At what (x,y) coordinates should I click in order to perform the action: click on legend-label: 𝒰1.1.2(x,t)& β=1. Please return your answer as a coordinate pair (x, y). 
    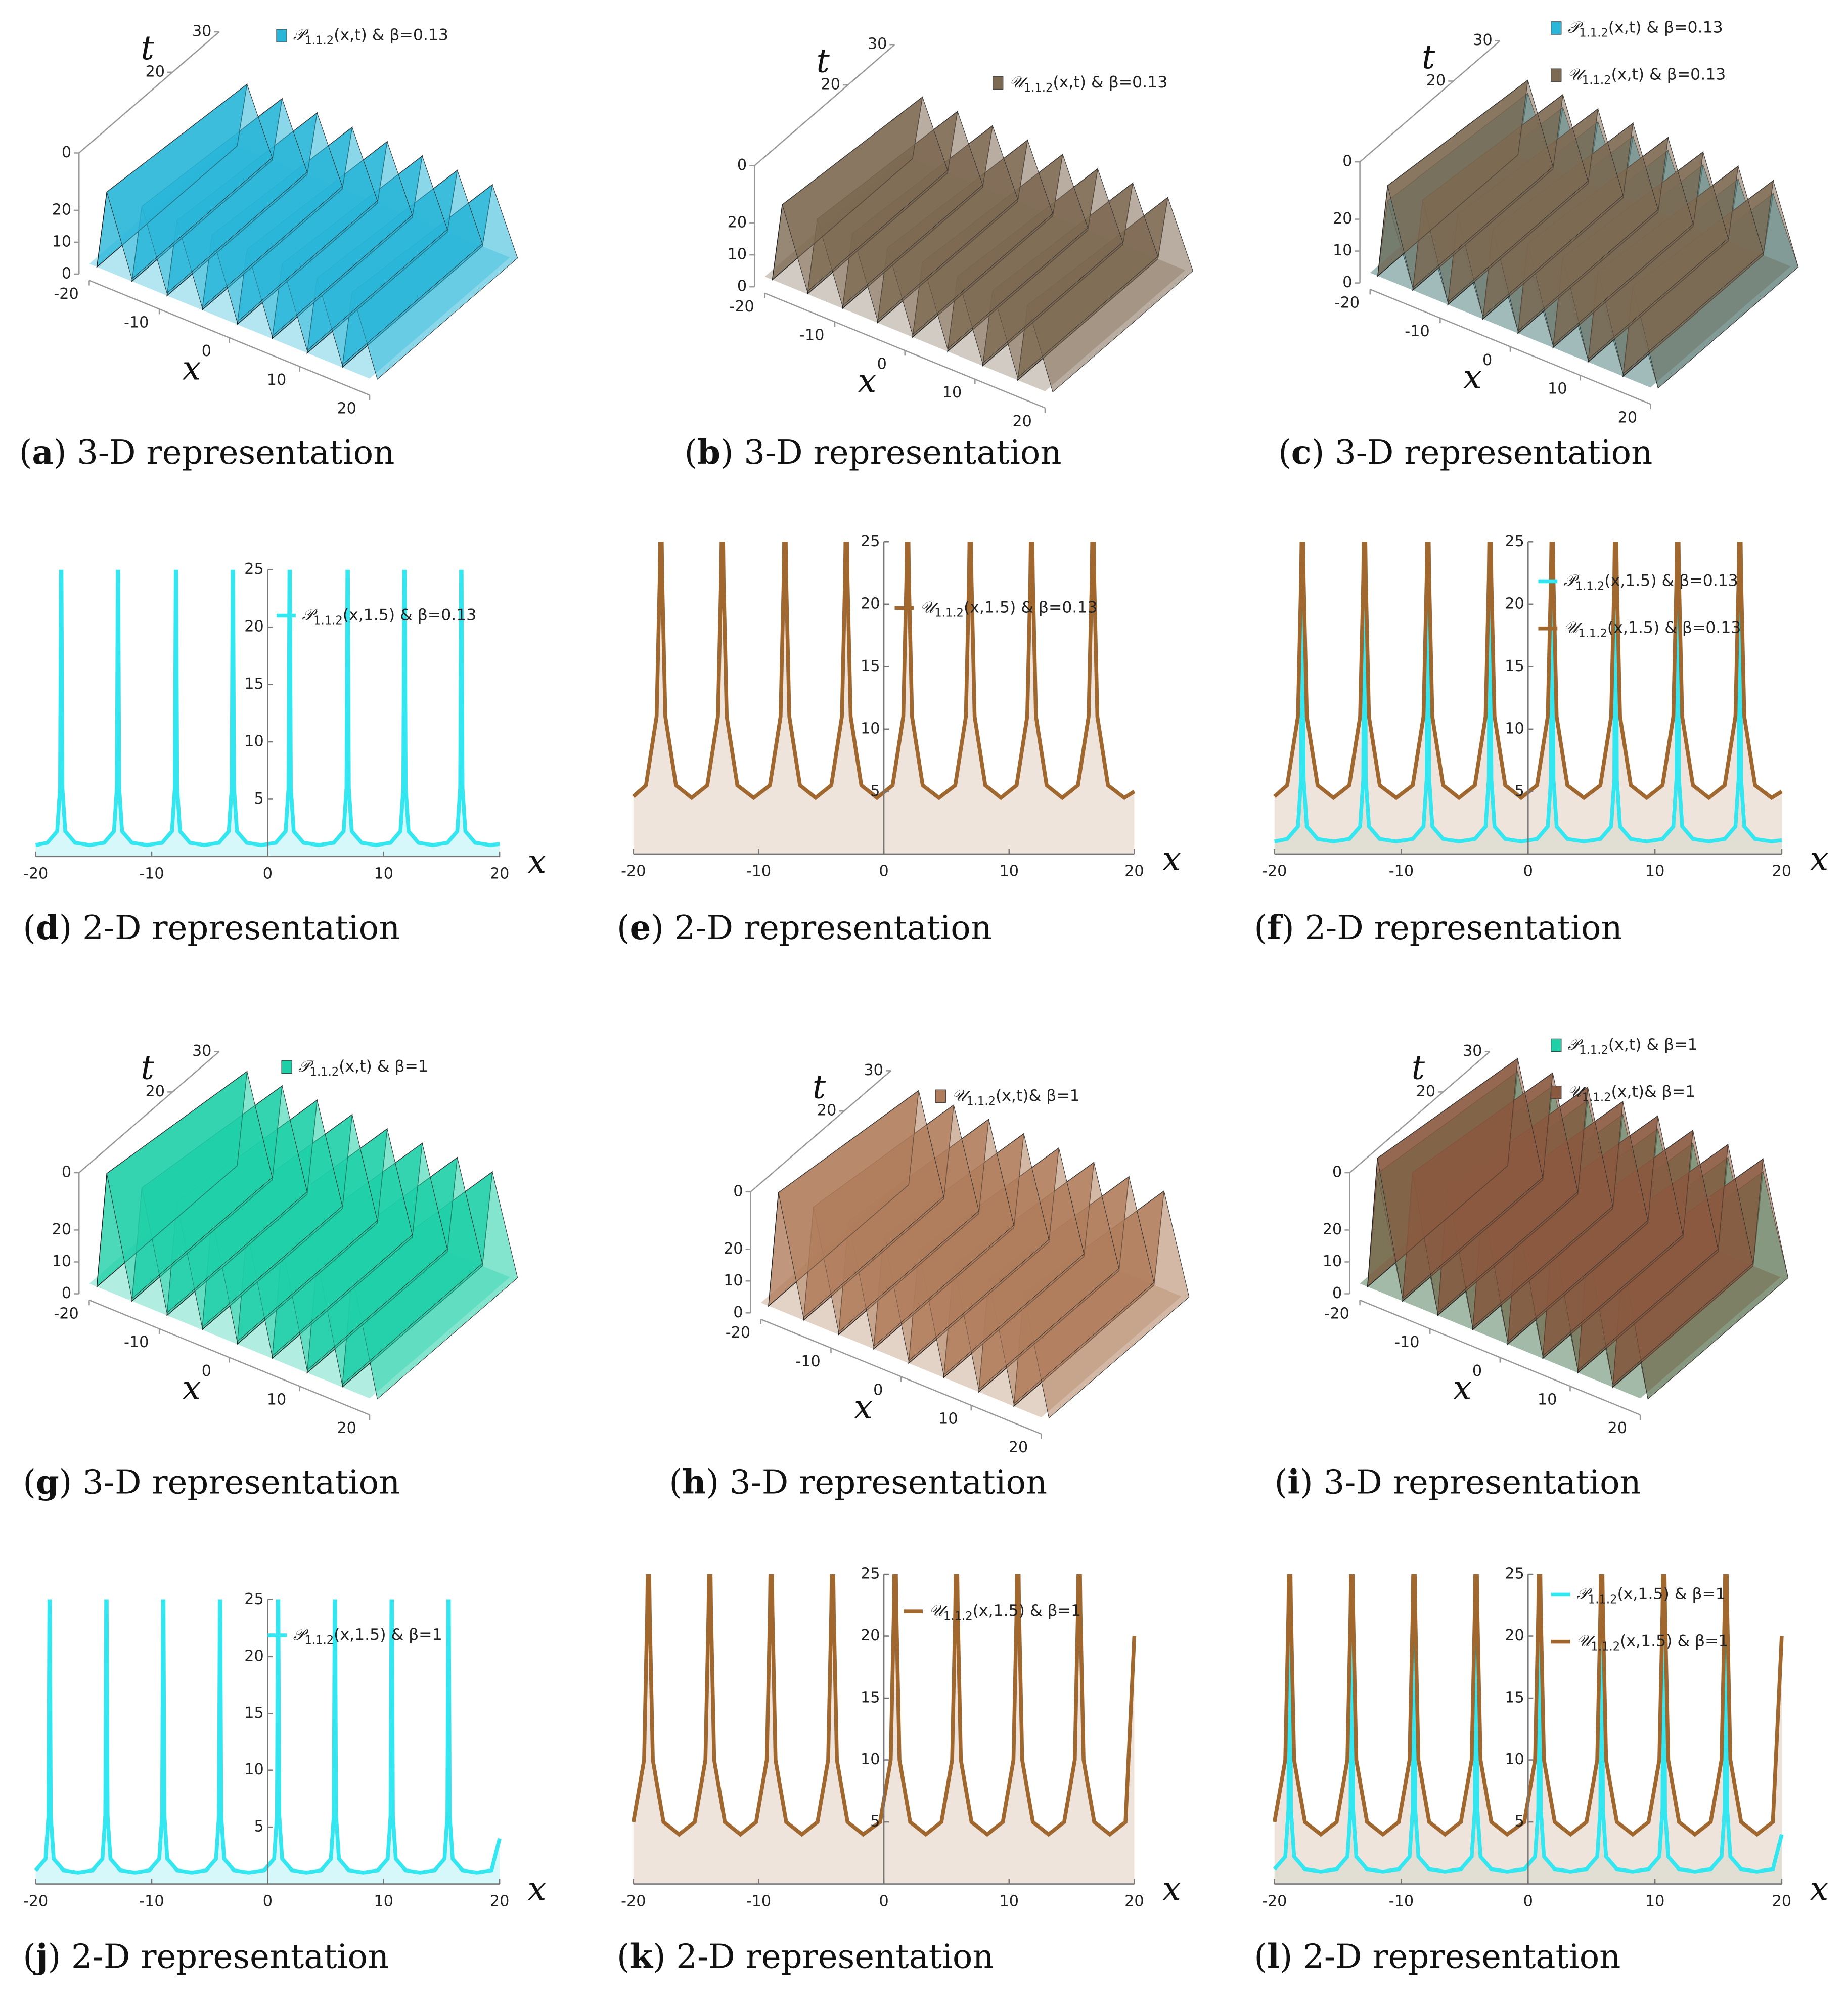
    Looking at the image, I should click on (1016, 1096).